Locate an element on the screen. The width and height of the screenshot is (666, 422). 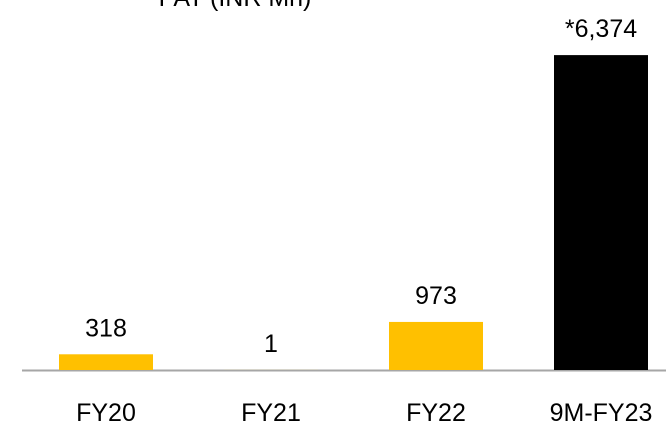
x-tick-label: FY20 is located at coordinates (106, 410).